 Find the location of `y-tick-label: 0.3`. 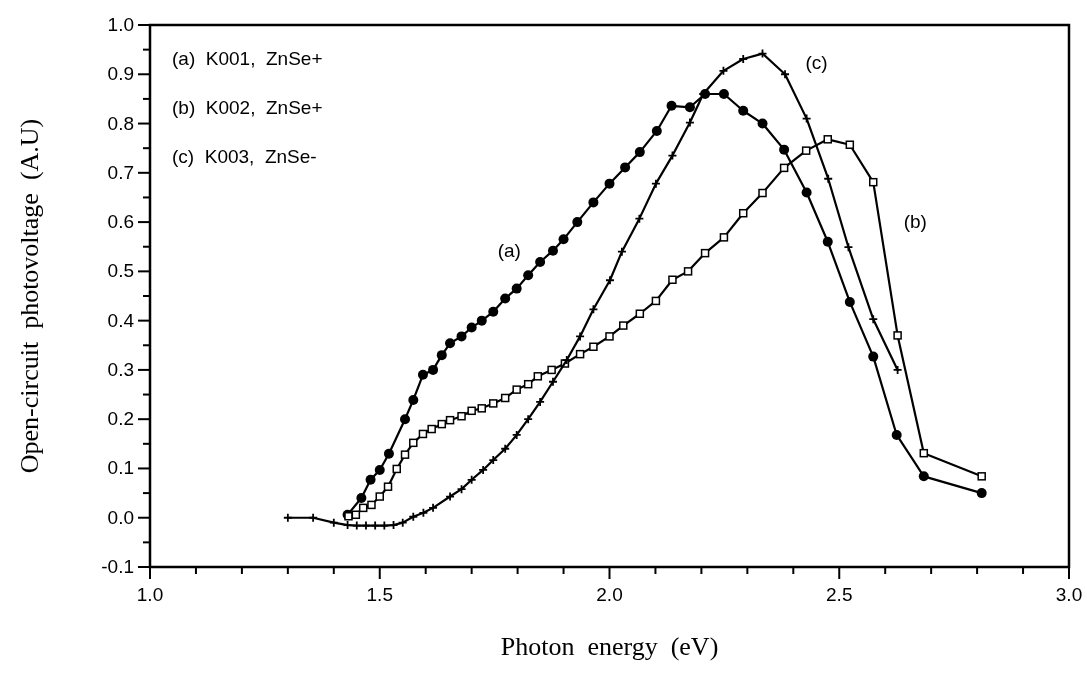

y-tick-label: 0.3 is located at coordinates (120, 369).